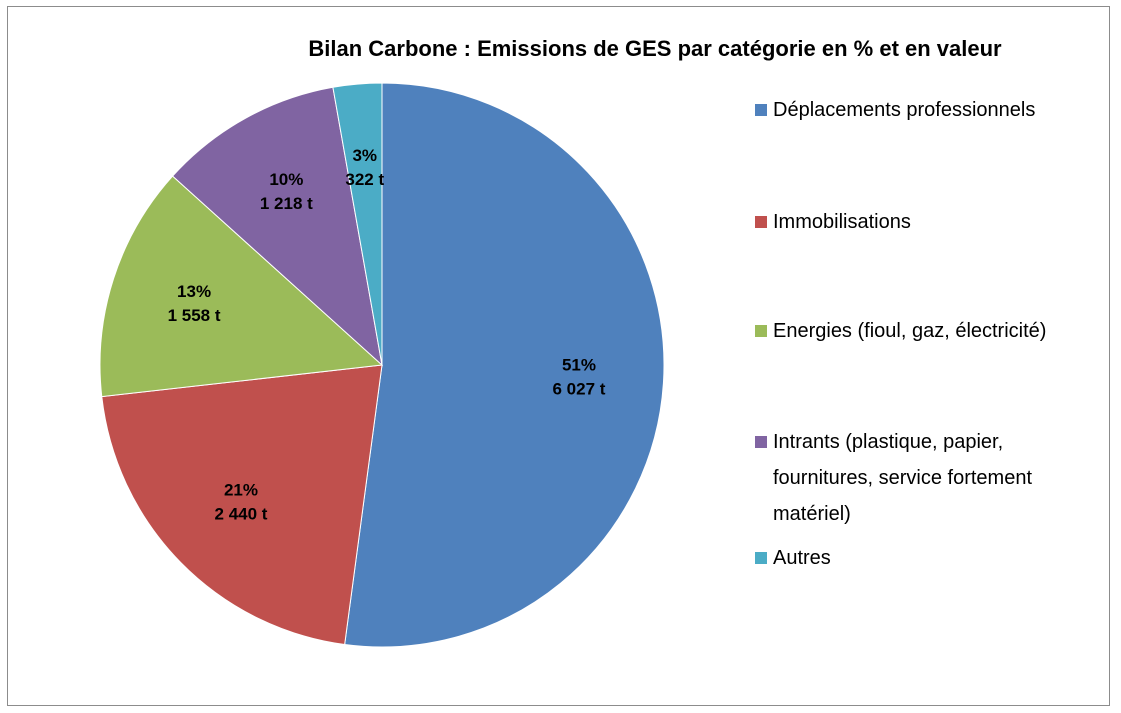  Describe the element at coordinates (930, 222) in the screenshot. I see `legend-item: Immobilisations` at that location.